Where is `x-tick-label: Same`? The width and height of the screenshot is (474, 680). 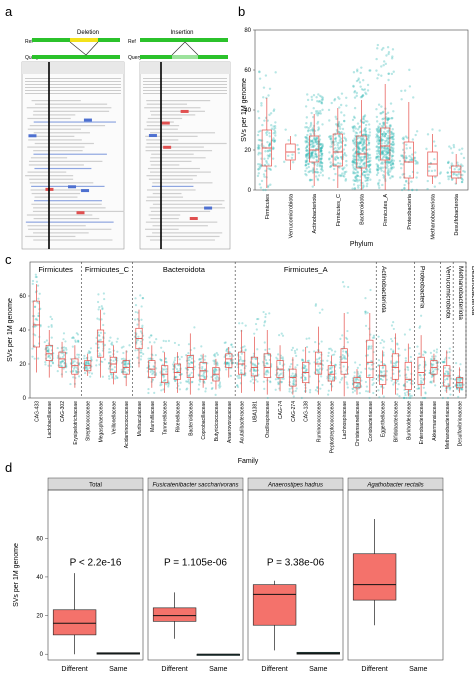
x-tick-label: Same is located at coordinates (218, 669).